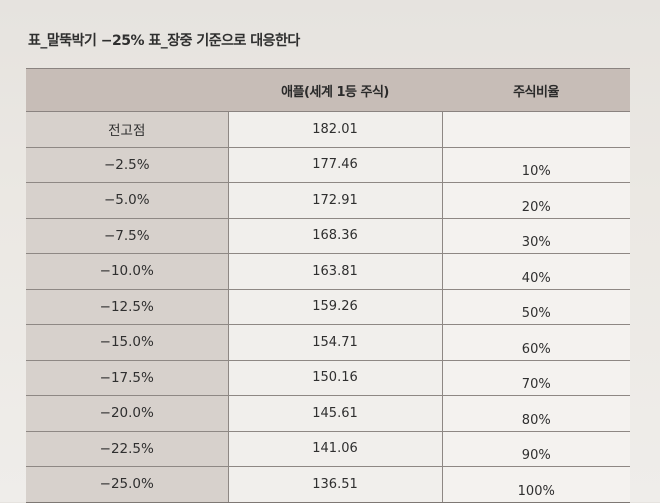 The width and height of the screenshot is (660, 503). I want to click on table-caption: 표_말뚝박기 −25% 표_장중 기준으로 대응한다, so click(164, 41).